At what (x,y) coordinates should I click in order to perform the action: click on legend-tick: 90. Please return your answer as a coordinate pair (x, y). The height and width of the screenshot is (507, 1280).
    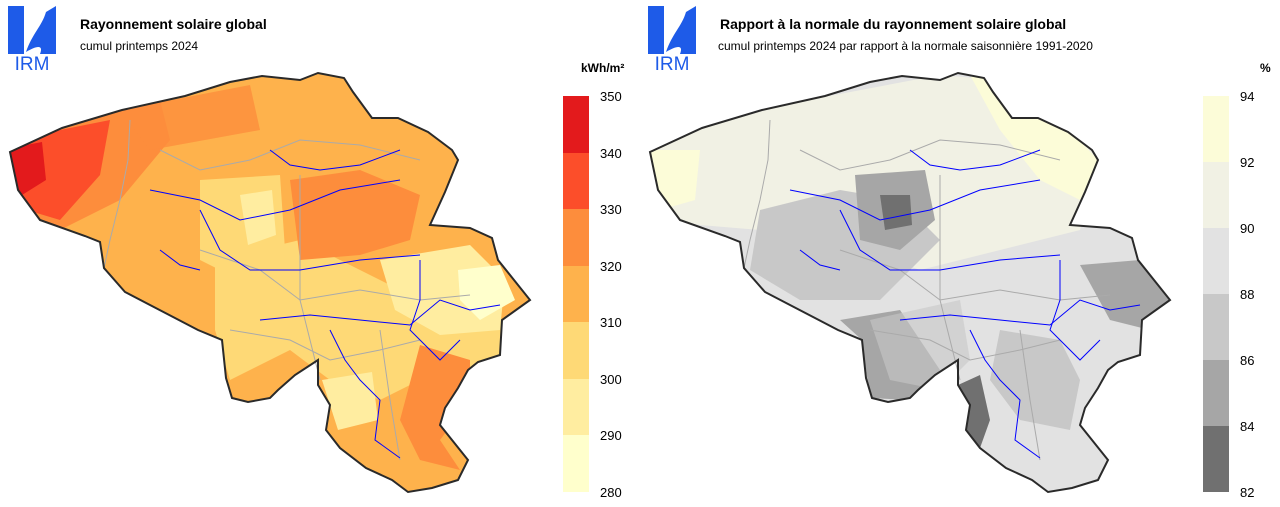
    Looking at the image, I should click on (1247, 228).